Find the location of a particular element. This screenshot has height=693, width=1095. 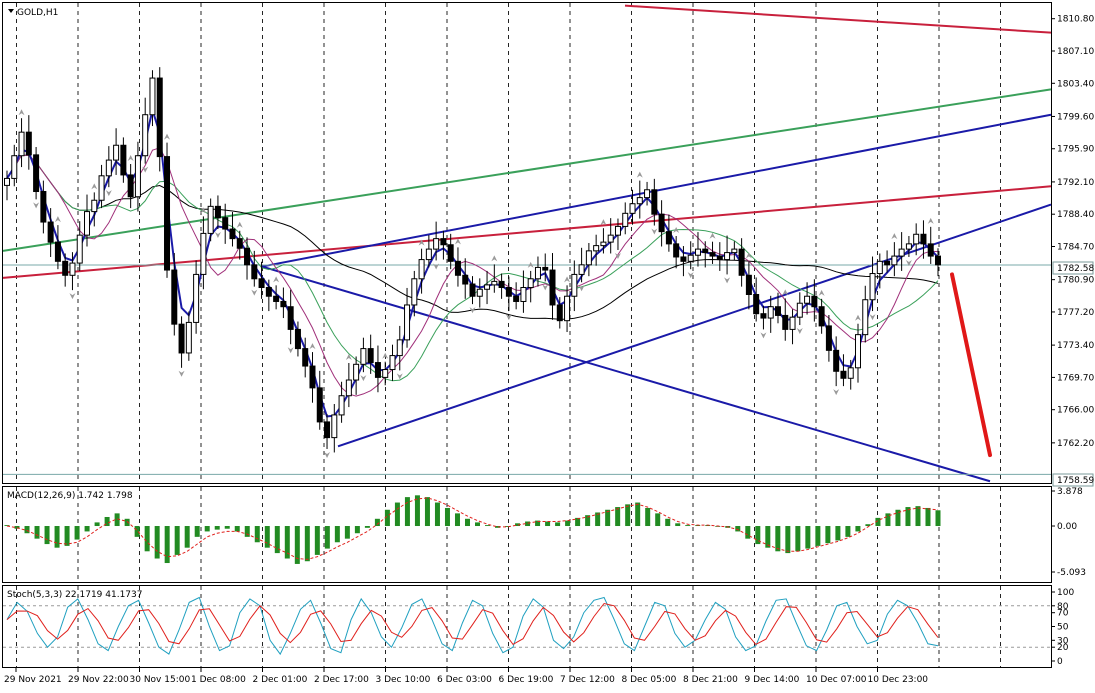

red-trend-line-upper is located at coordinates (838, 19).